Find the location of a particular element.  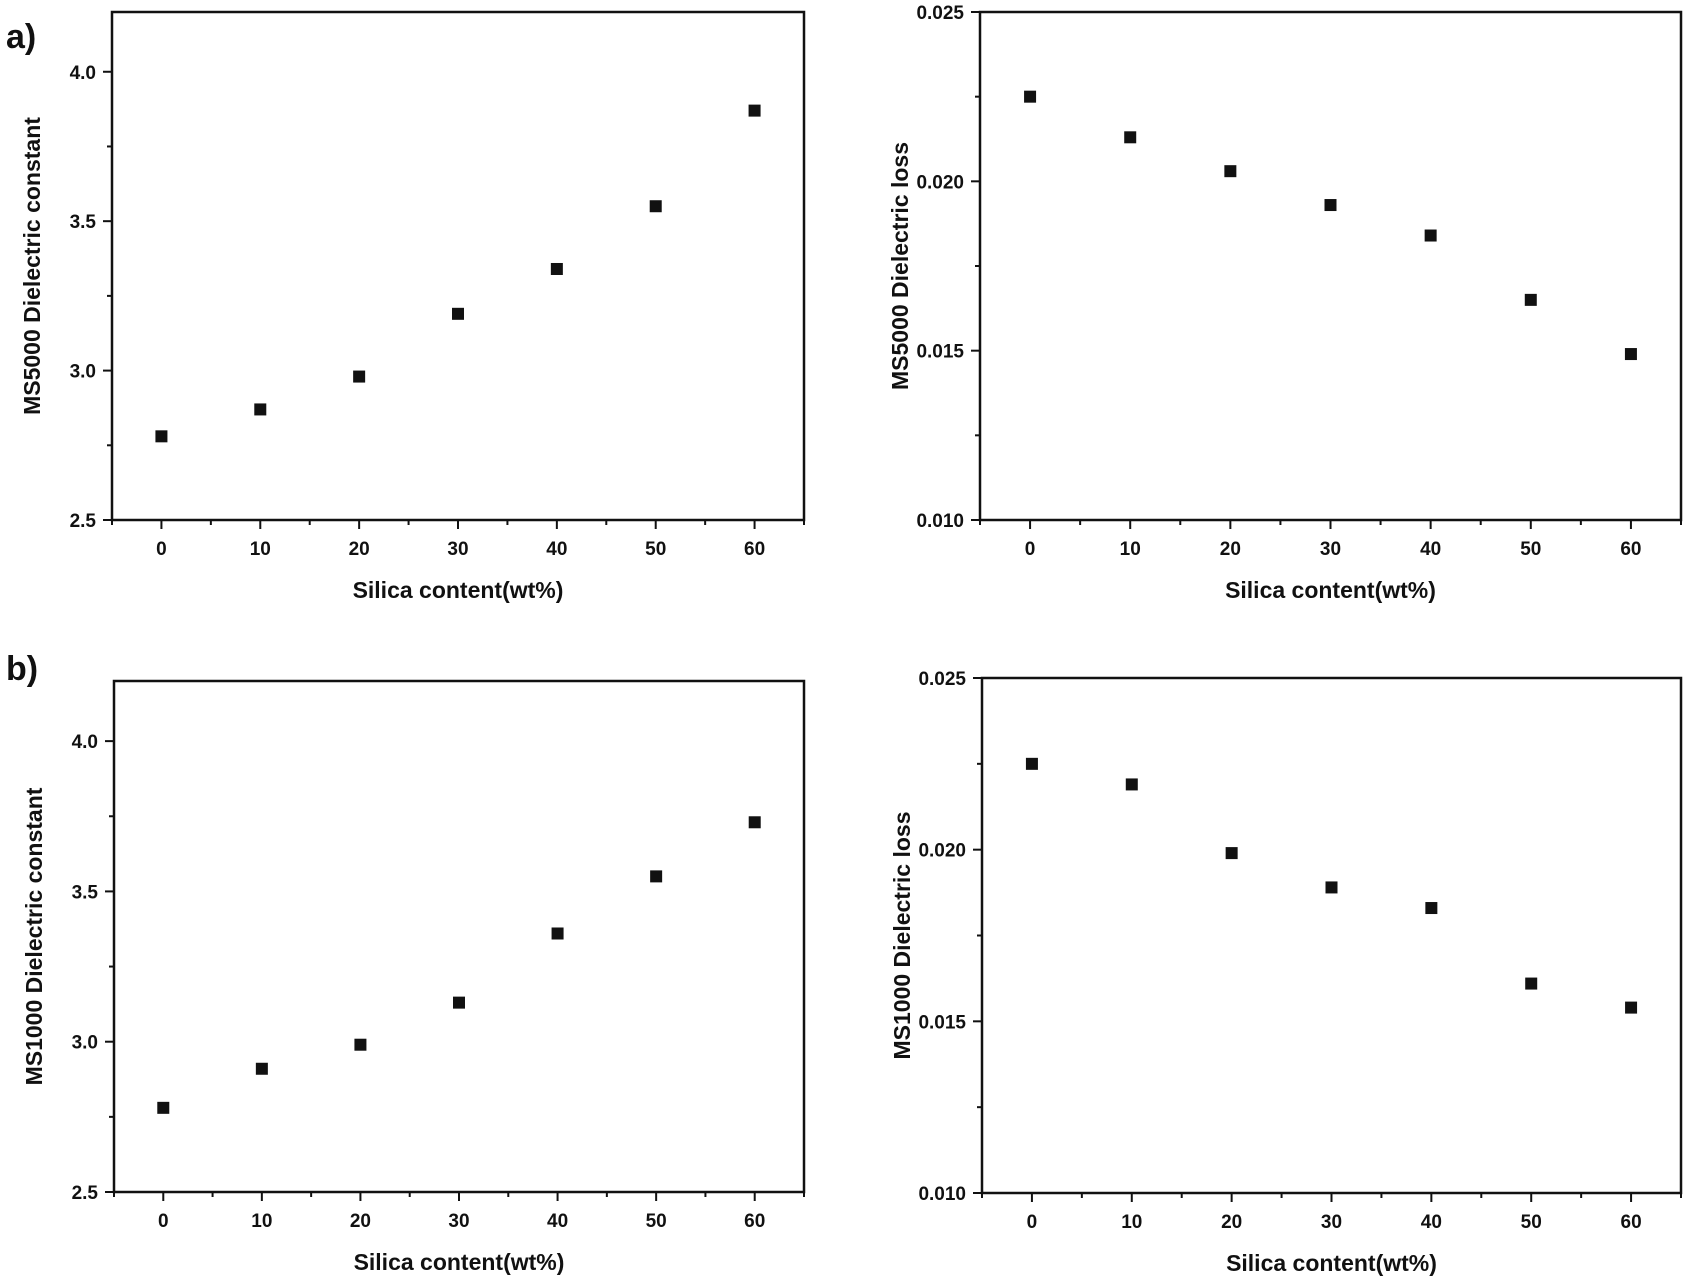

panel-label-b: b) is located at coordinates (22, 669).